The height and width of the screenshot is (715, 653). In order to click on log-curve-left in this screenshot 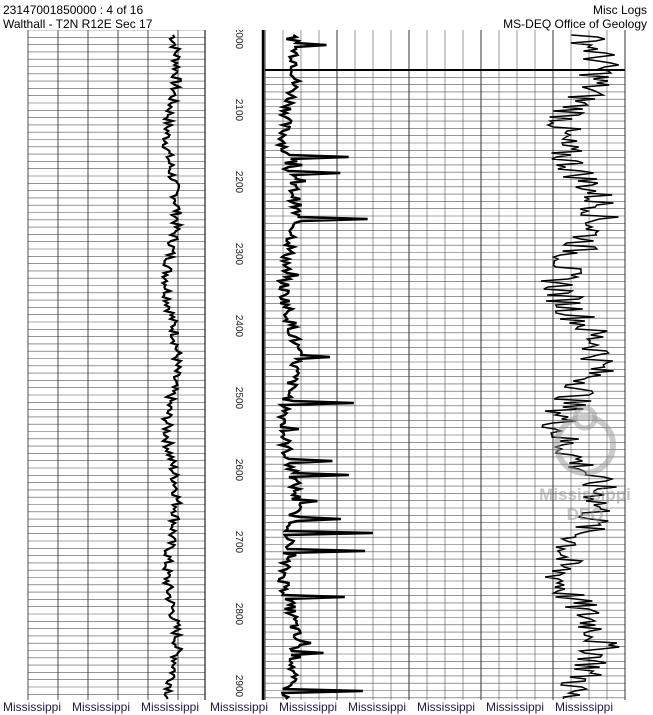, I will do `click(172, 367)`.